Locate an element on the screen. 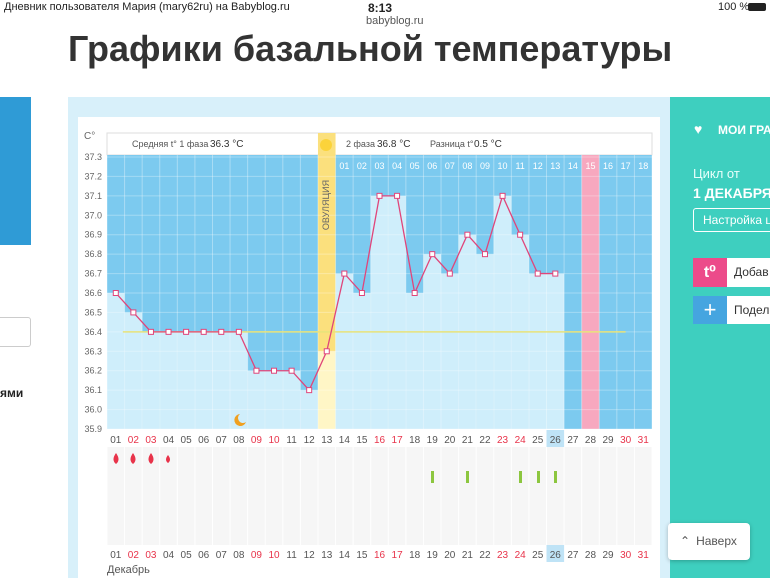 This screenshot has width=770, height=578. month-label: Декабрь is located at coordinates (128, 570).